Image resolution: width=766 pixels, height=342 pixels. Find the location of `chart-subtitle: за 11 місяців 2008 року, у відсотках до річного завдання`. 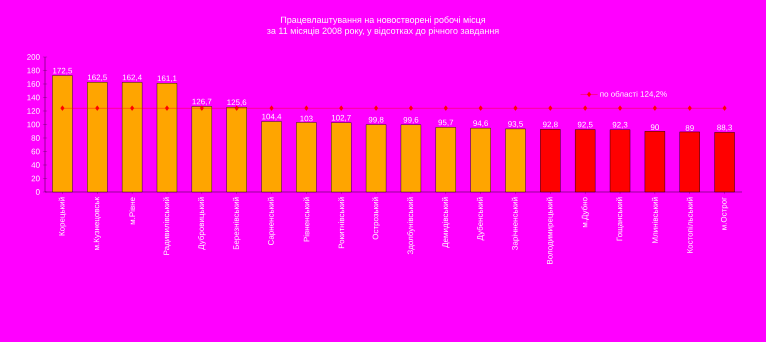

chart-subtitle: за 11 місяців 2008 року, у відсотках до річного завдання is located at coordinates (383, 31).